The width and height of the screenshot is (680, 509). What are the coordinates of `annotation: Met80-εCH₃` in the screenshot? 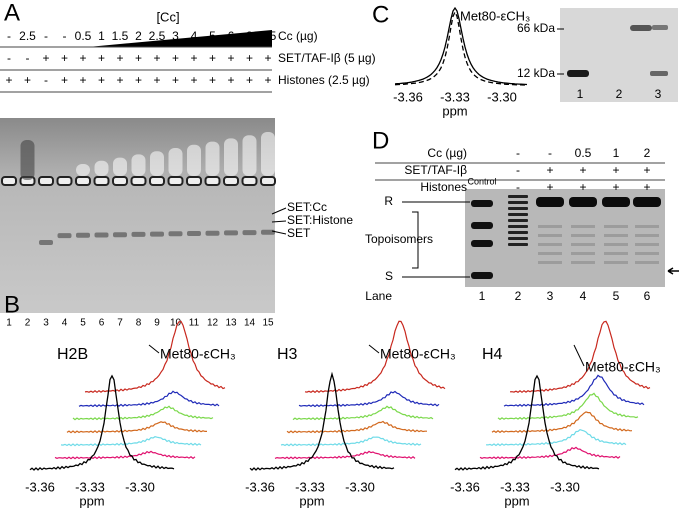 It's located at (623, 367).